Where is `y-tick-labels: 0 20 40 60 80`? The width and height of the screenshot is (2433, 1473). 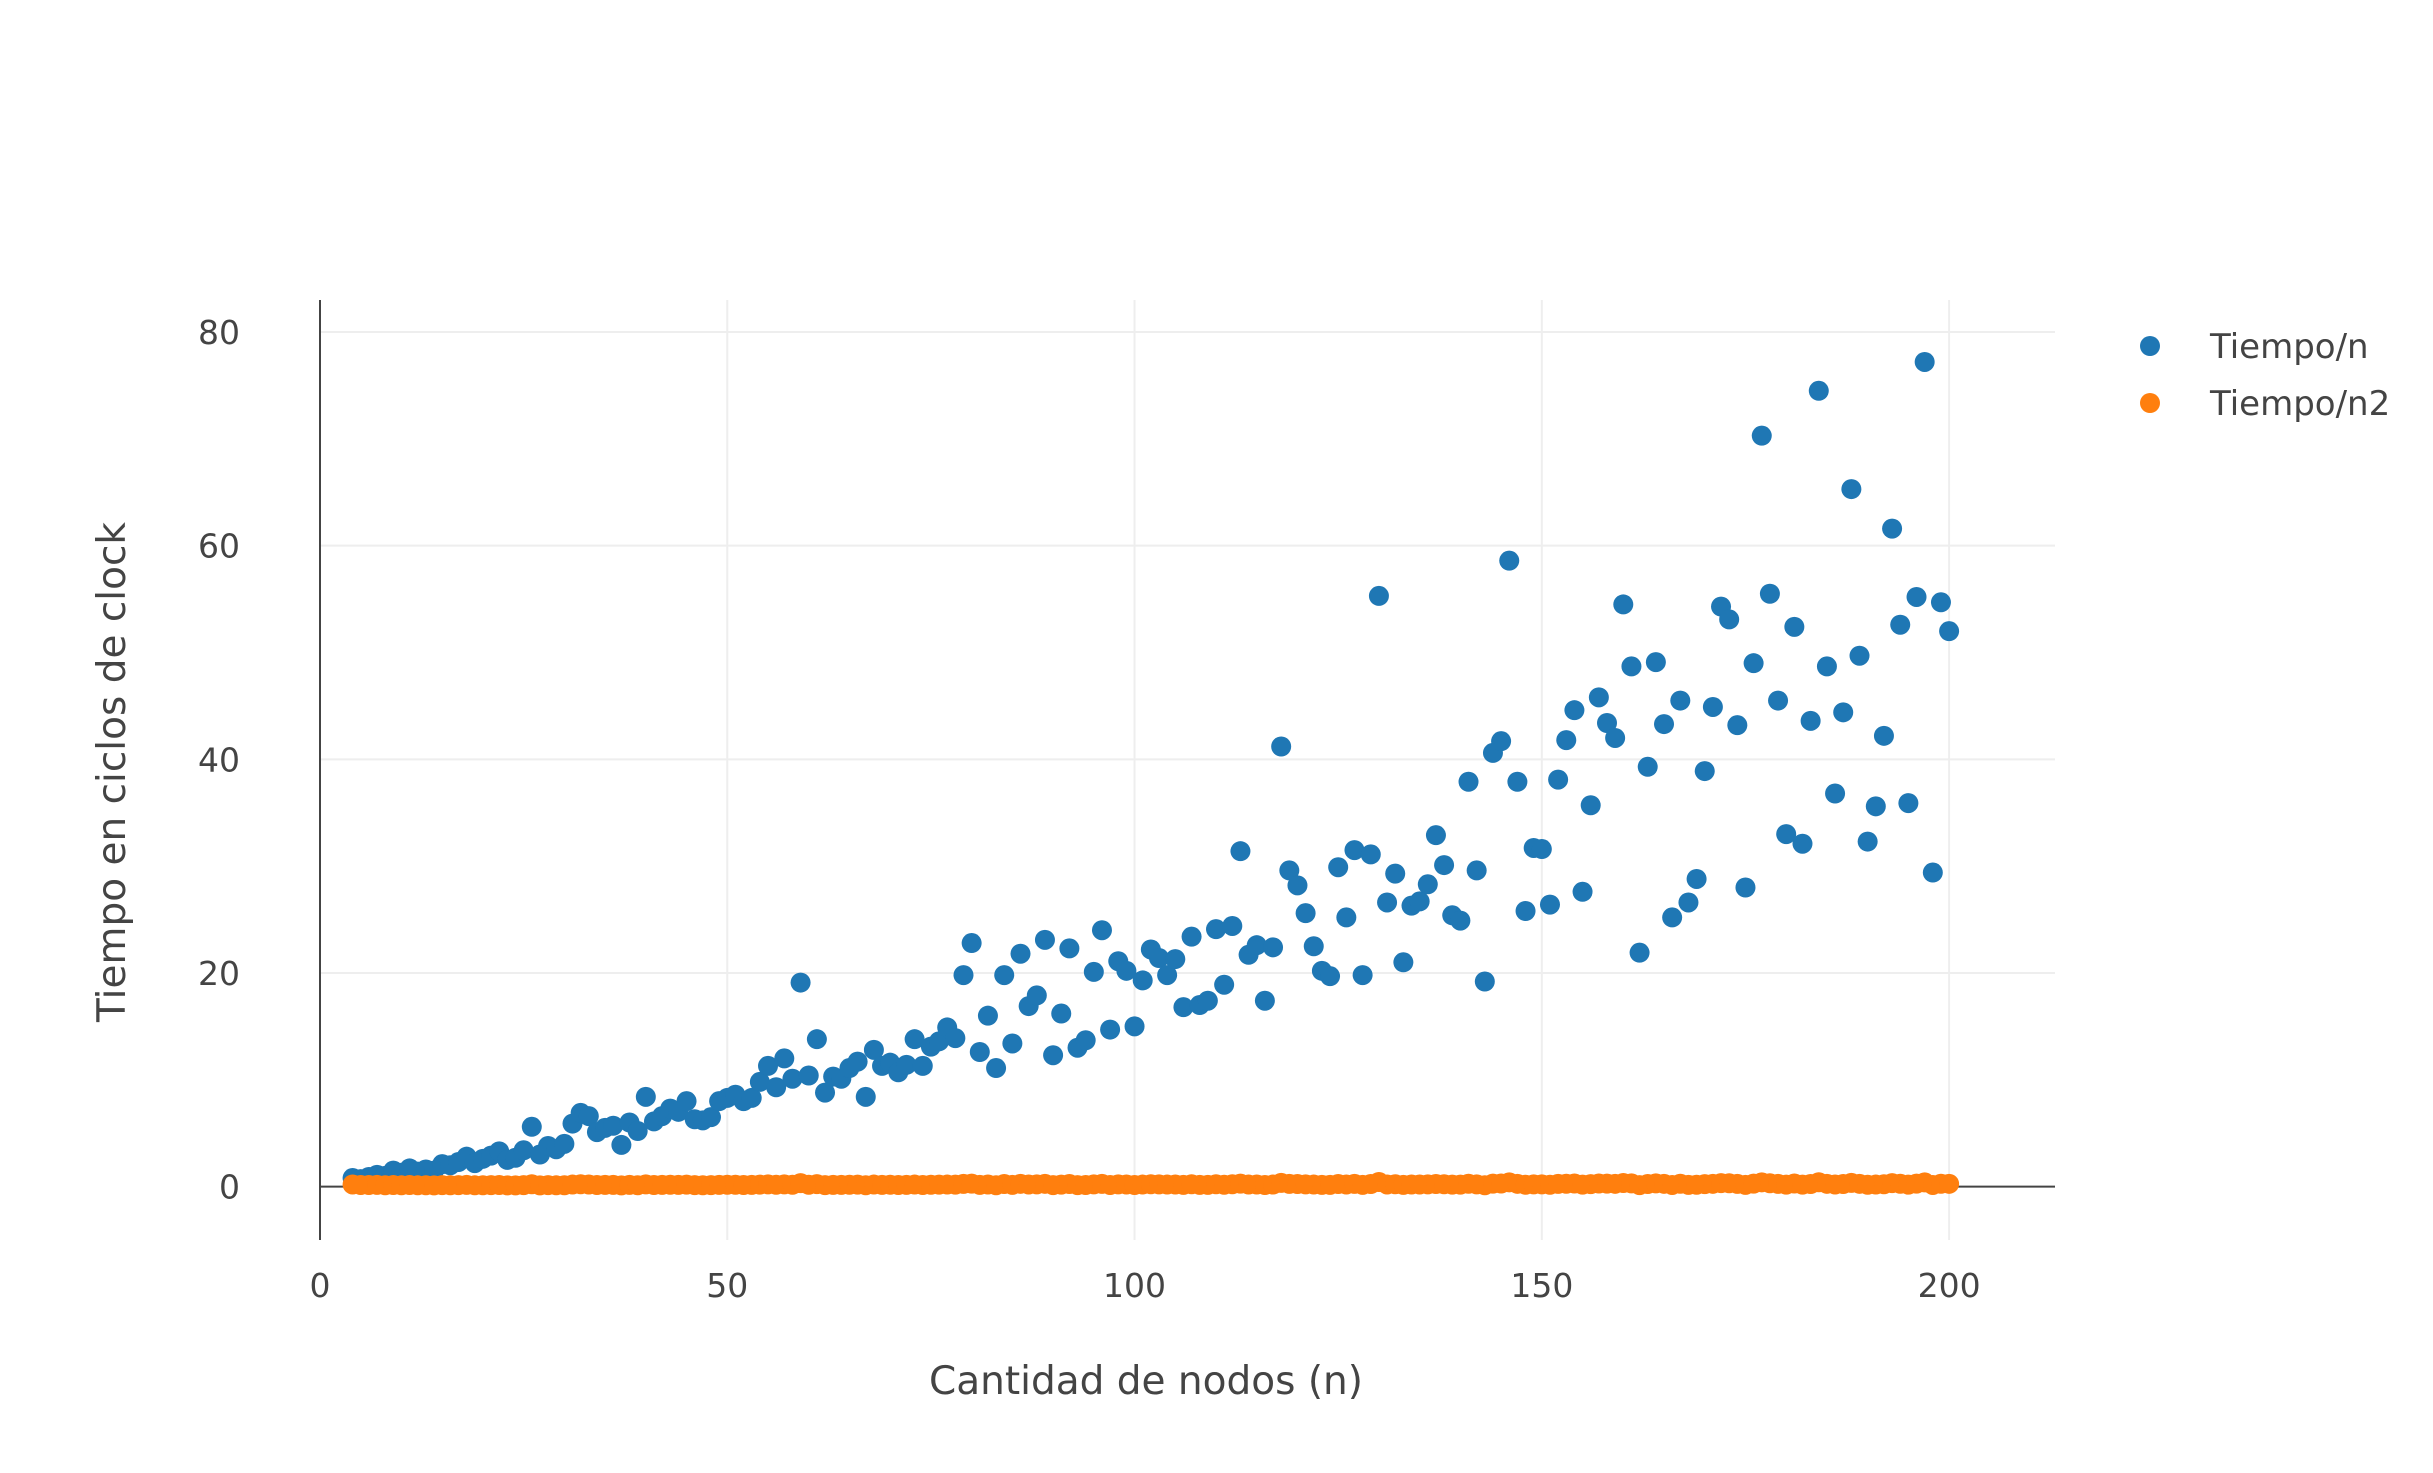 y-tick-labels: 0 20 40 60 80 is located at coordinates (219, 760).